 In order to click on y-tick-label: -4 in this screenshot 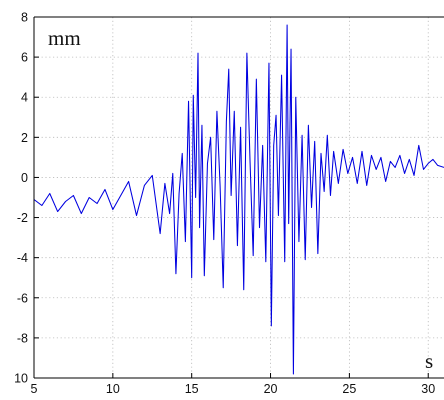, I will do `click(22, 258)`.